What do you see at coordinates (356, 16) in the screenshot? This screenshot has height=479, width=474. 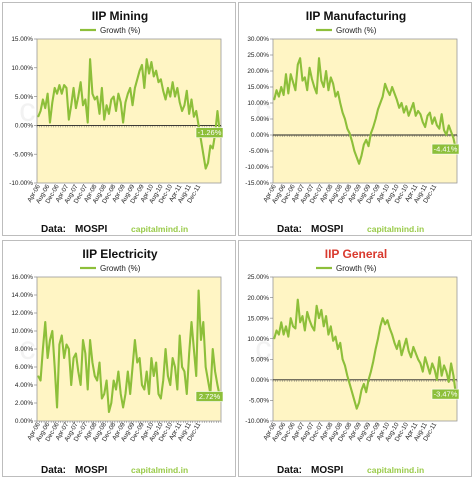 I see `chart-title: IIP Manufacturing` at bounding box center [356, 16].